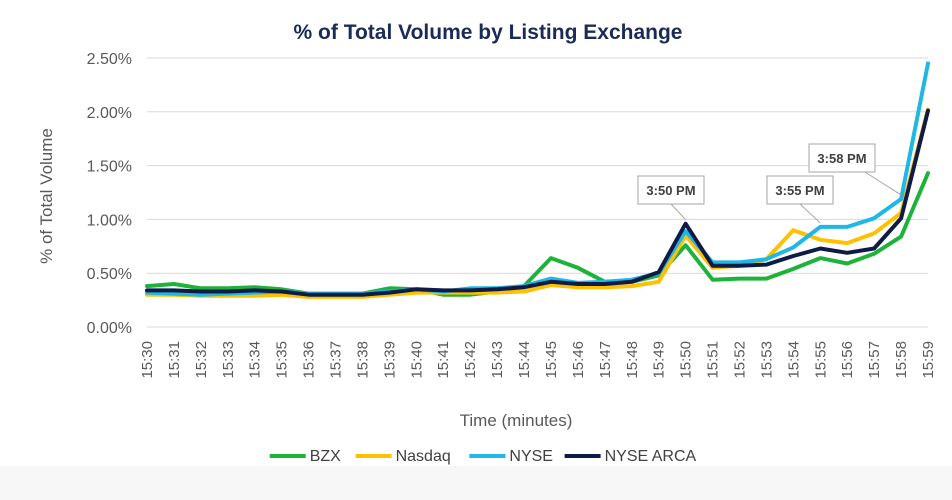 The height and width of the screenshot is (500, 952). Describe the element at coordinates (109, 274) in the screenshot. I see `y-tick-label: 0.50%` at that location.